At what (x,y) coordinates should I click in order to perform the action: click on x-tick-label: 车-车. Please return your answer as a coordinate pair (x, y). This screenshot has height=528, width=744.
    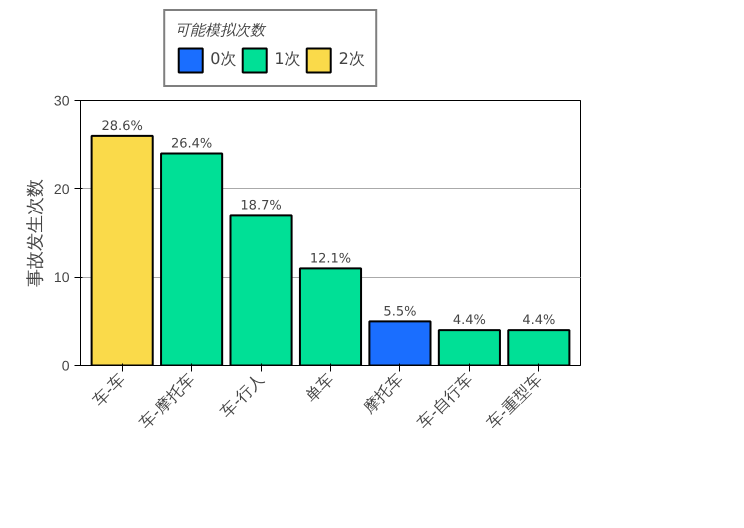
    Looking at the image, I should click on (108, 390).